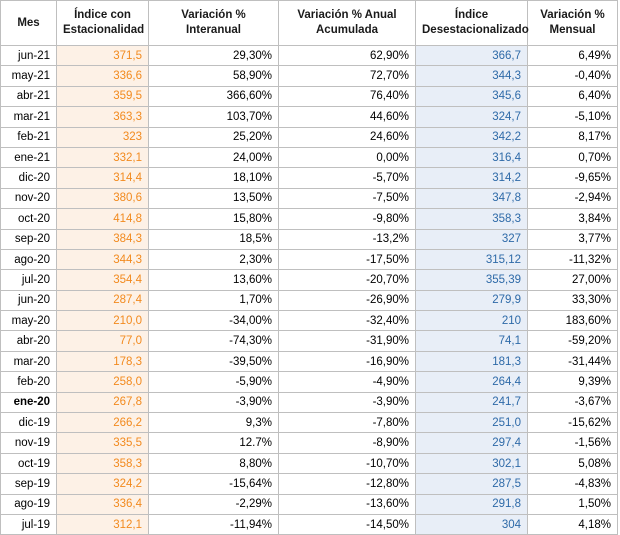  I want to click on cell-variacion-interanual: -5,90%, so click(213, 382).